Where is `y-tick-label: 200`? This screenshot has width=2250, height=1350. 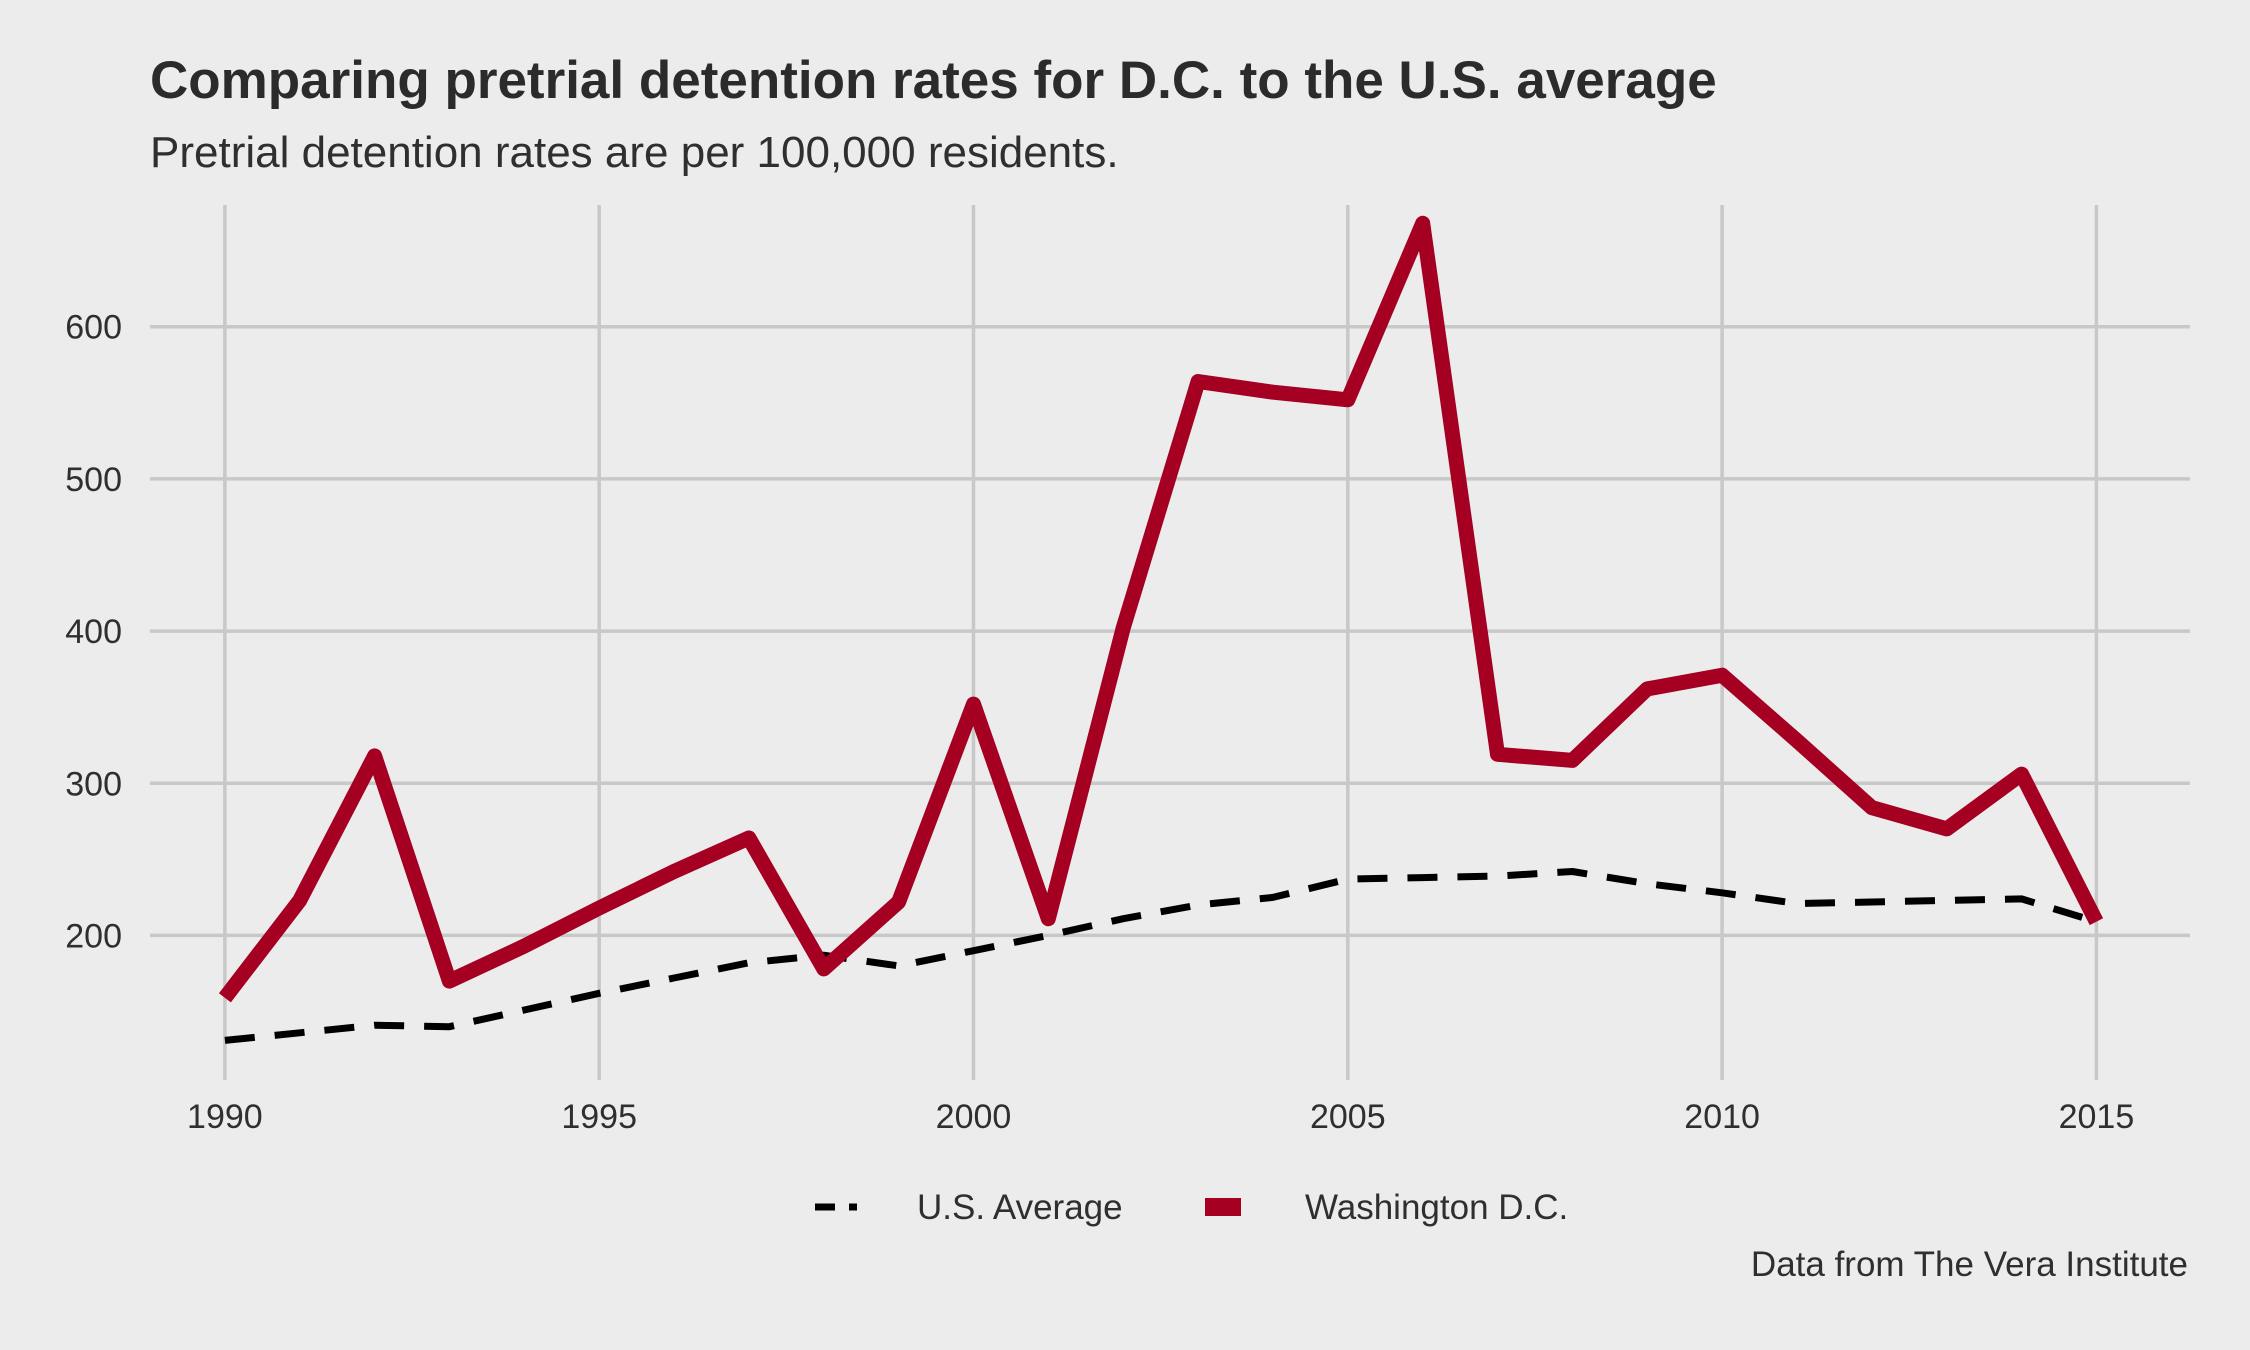
y-tick-label: 200 is located at coordinates (93, 936).